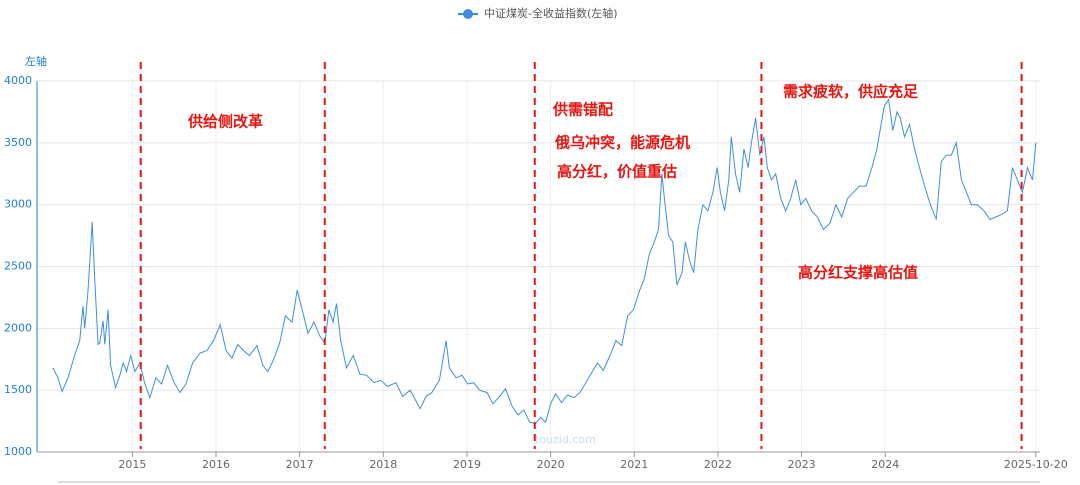 Image resolution: width=1080 pixels, height=485 pixels. I want to click on y-tick-label: 2500, so click(18, 266).